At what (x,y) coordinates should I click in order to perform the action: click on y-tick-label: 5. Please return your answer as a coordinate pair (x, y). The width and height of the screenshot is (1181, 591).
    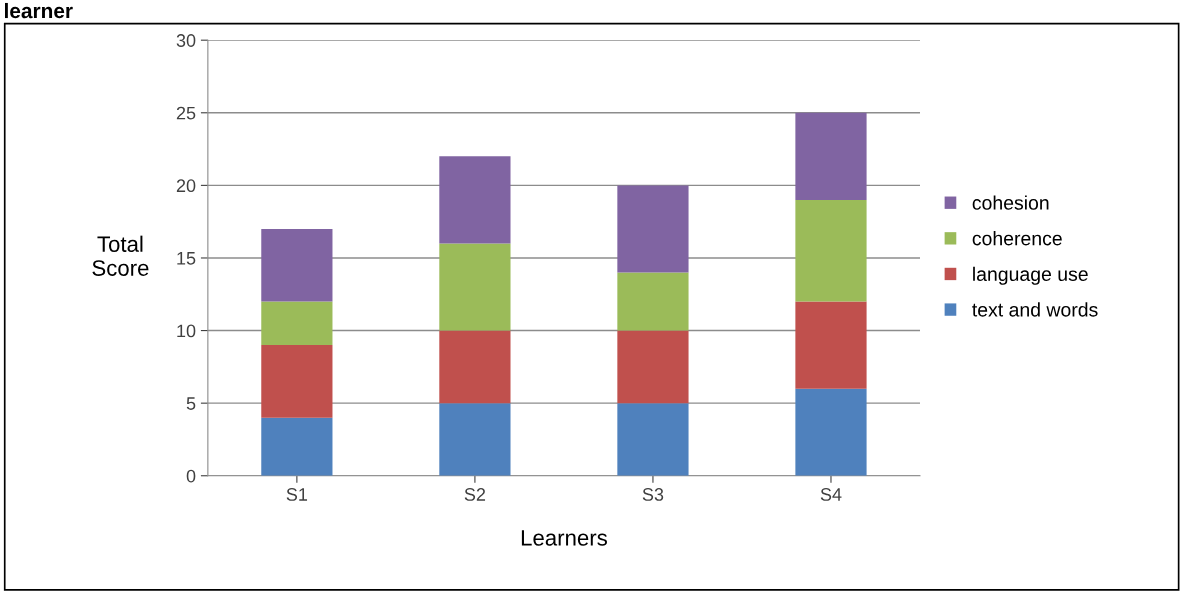
    Looking at the image, I should click on (191, 403).